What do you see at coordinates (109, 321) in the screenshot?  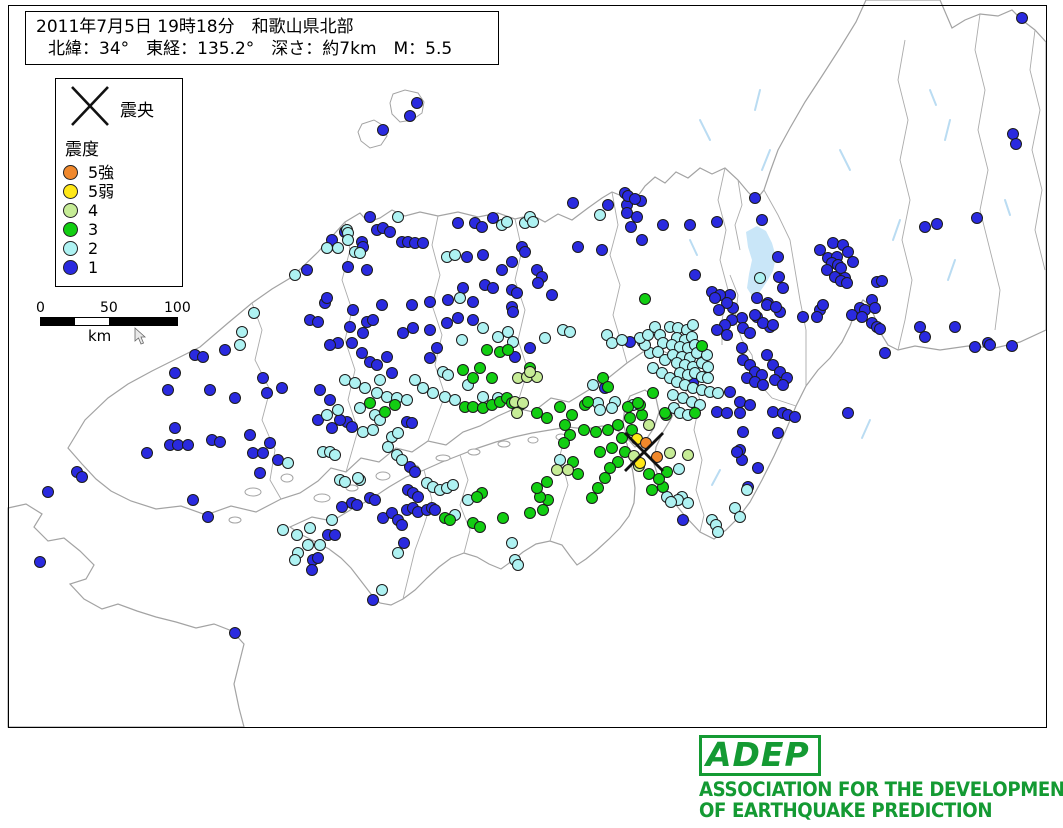 I see `scale-bar-rule` at bounding box center [109, 321].